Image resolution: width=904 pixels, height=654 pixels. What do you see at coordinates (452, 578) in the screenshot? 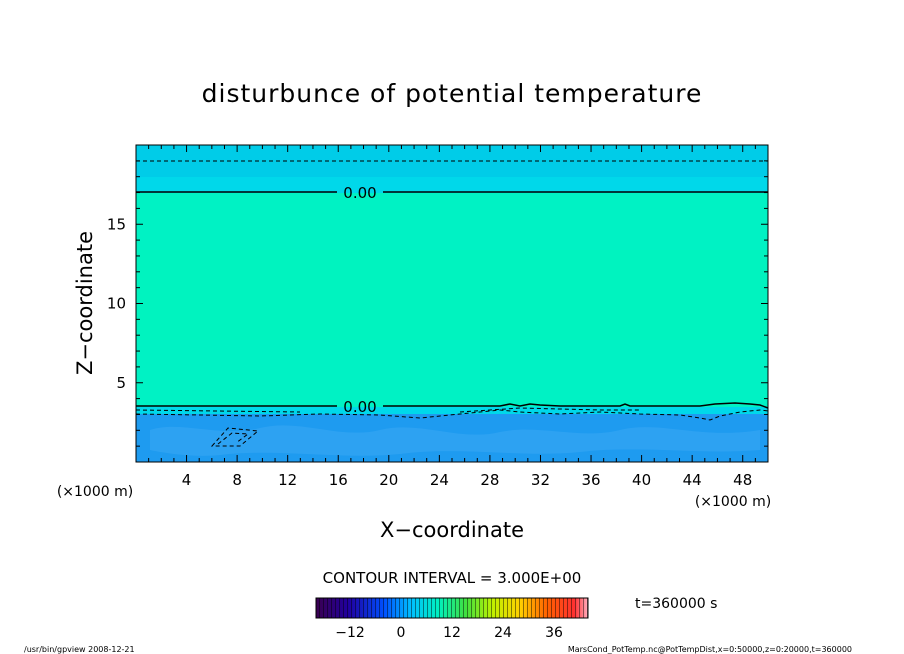
I see `contour-interval-text: CONTOUR INTERVAL = 3.000E+00` at bounding box center [452, 578].